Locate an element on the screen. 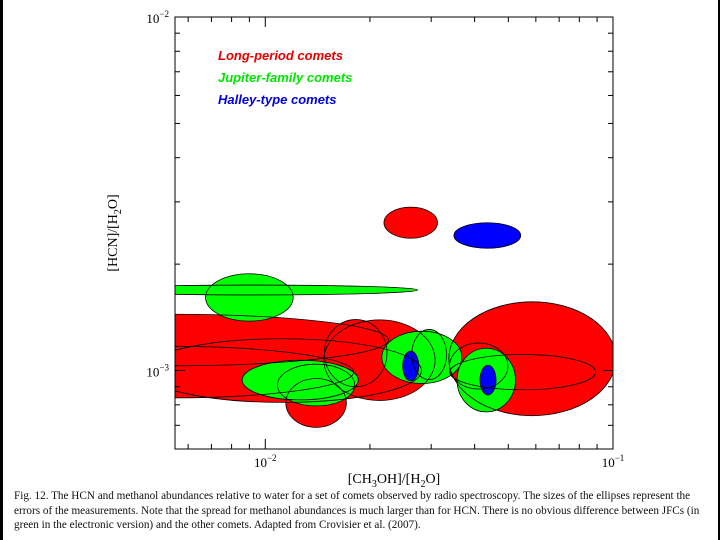  legend-entry-1: Long-period comets is located at coordinates (280, 55).